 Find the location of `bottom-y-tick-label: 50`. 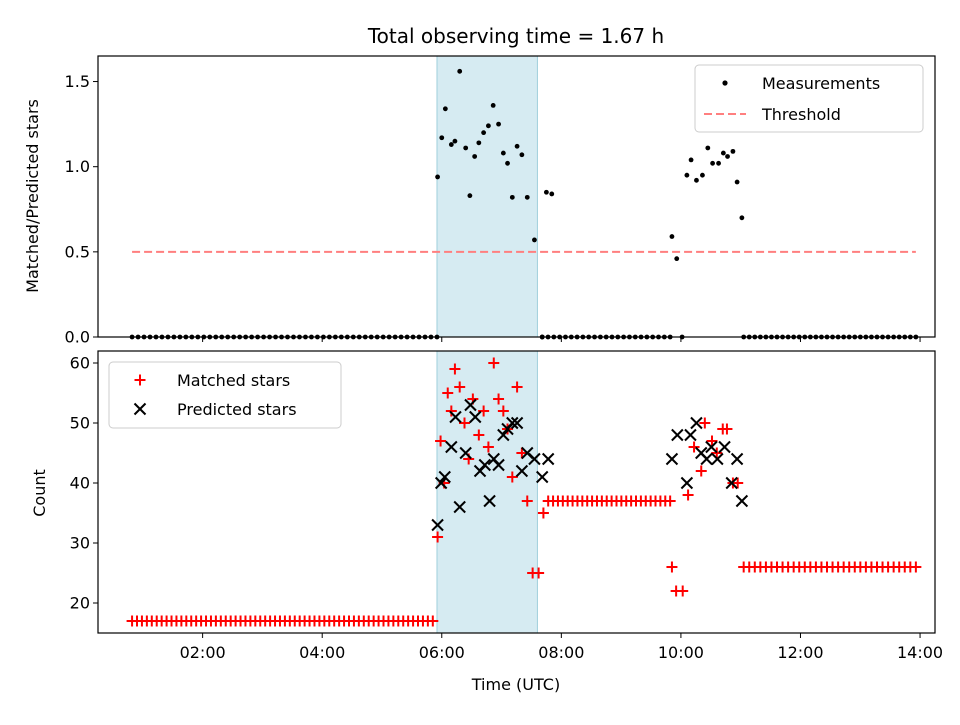

bottom-y-tick-label: 50 is located at coordinates (80, 423).